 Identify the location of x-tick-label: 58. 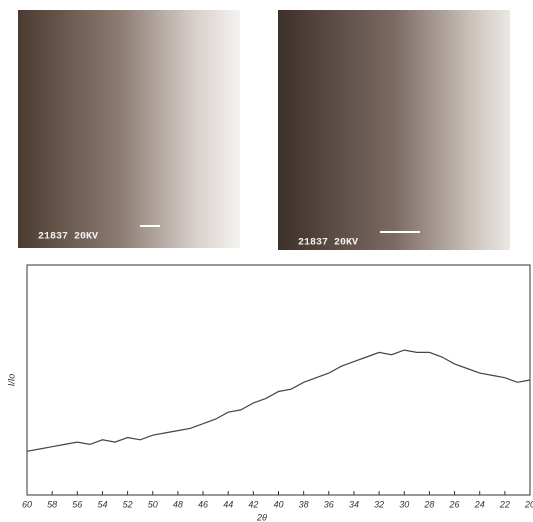
(52, 504).